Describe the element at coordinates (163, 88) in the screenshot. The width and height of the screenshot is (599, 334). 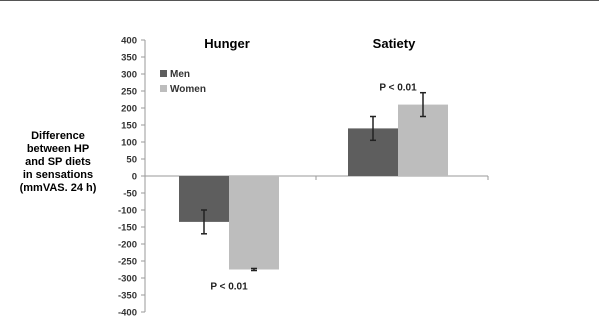
I see `legend-swatch-women` at that location.